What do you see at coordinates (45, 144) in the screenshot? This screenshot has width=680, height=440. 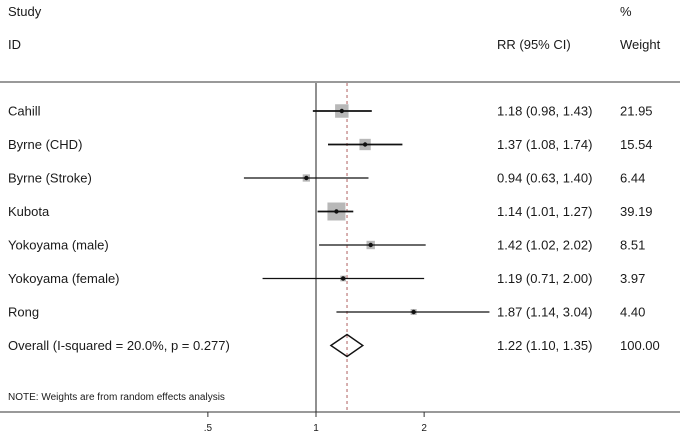 I see `study-label: Byrne (CHD)` at bounding box center [45, 144].